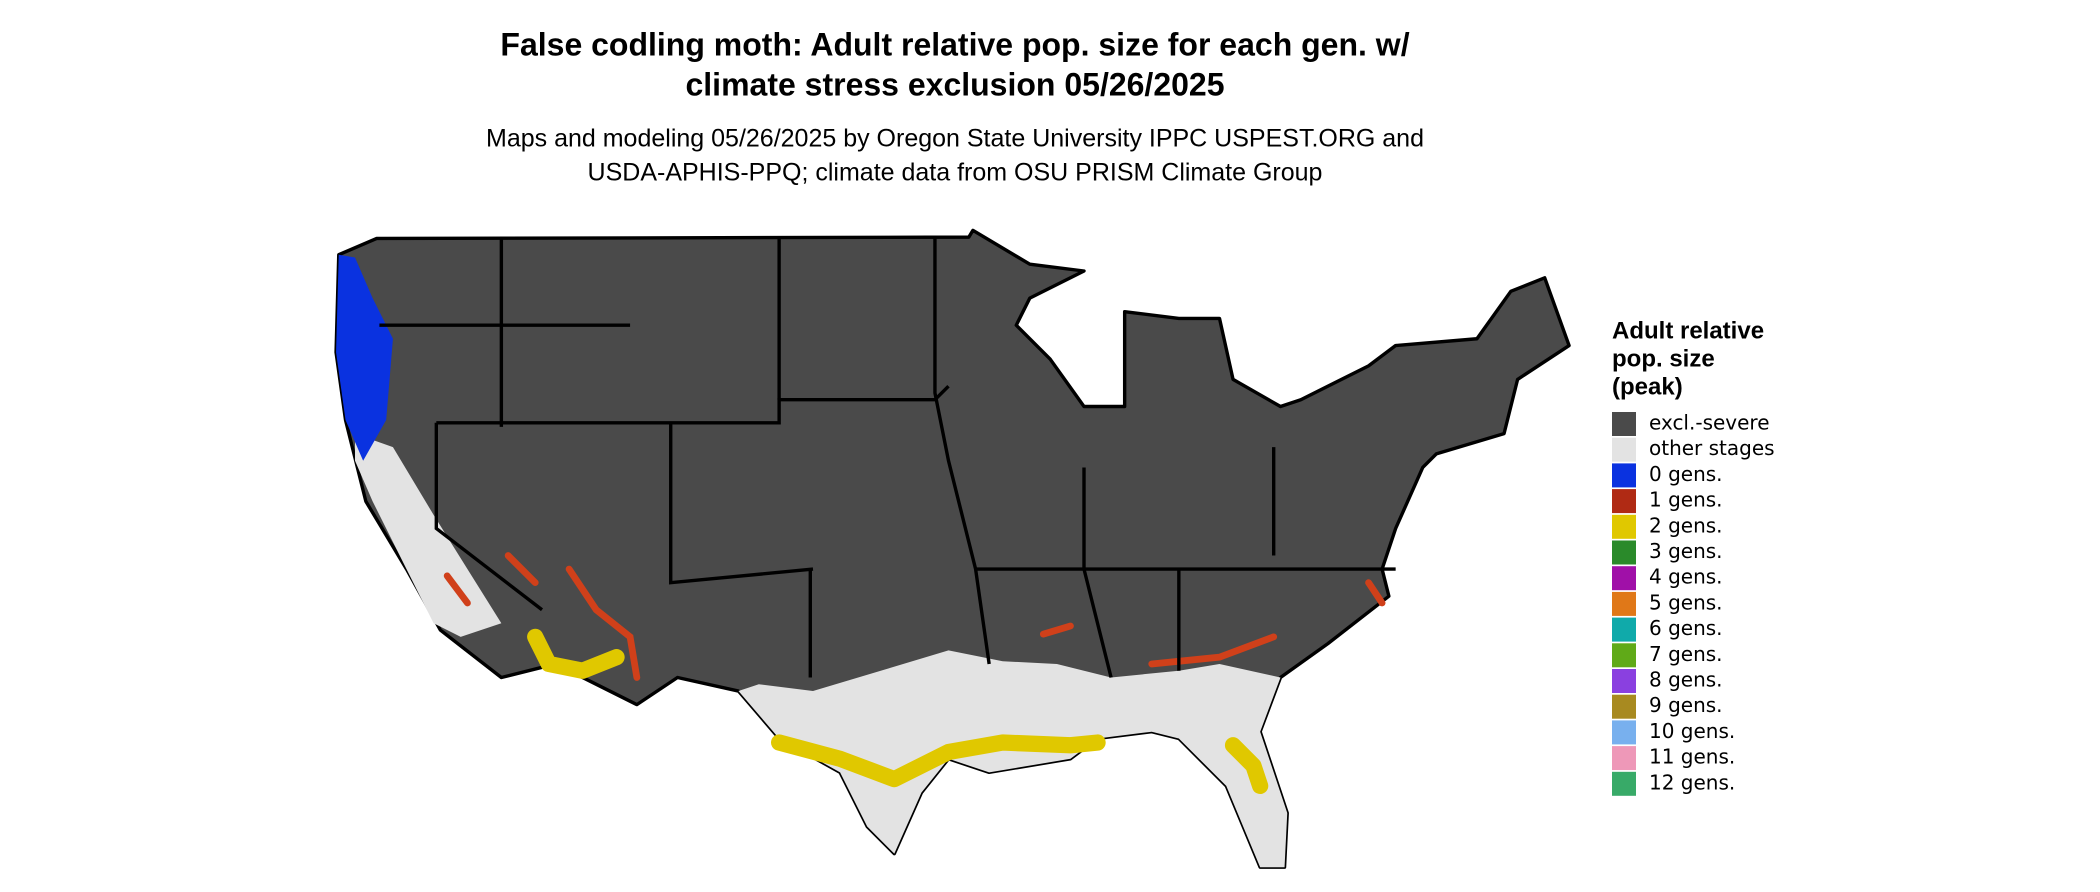 The width and height of the screenshot is (2100, 892). I want to click on two-gens-gulf, so click(898, 711).